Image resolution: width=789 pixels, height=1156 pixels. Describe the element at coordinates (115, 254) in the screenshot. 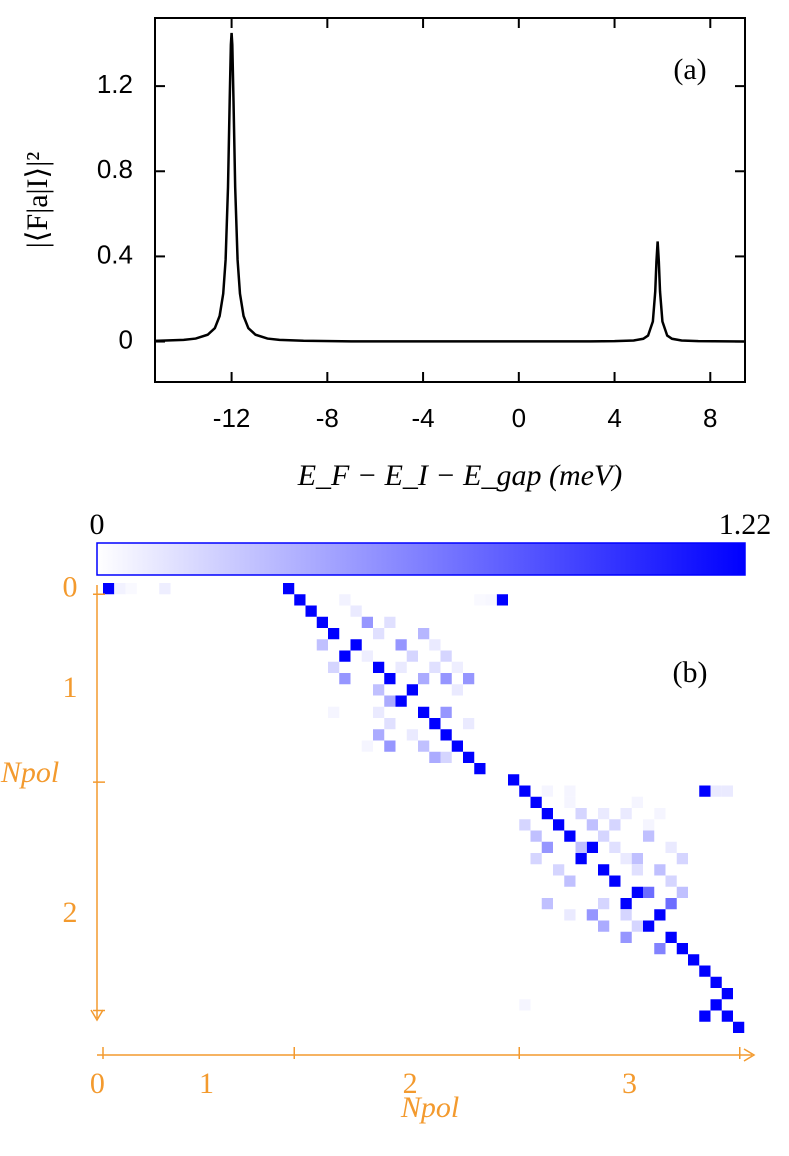

I see `y-tick-label: 0.4` at that location.